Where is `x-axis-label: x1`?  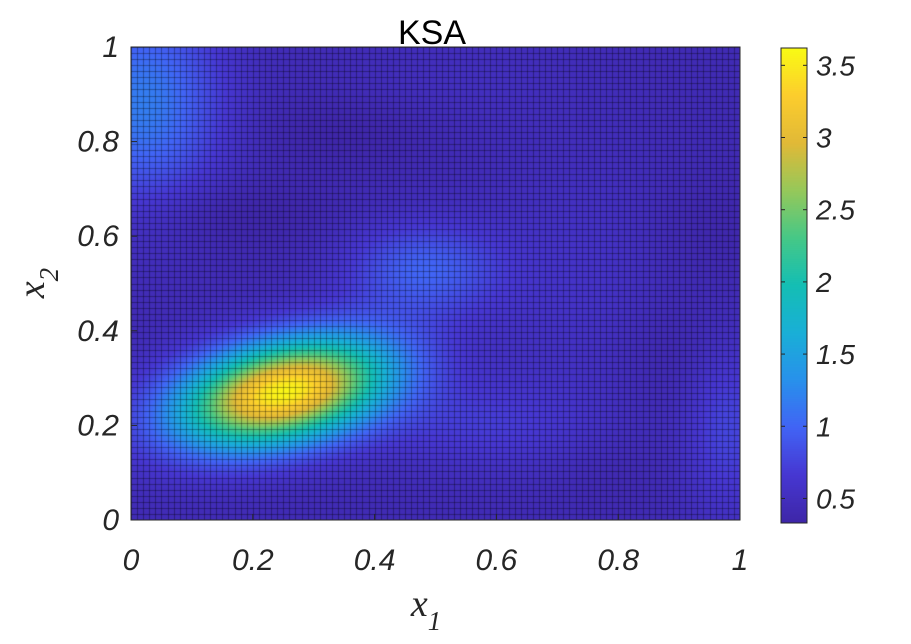
x-axis-label: x1 is located at coordinates (425, 609).